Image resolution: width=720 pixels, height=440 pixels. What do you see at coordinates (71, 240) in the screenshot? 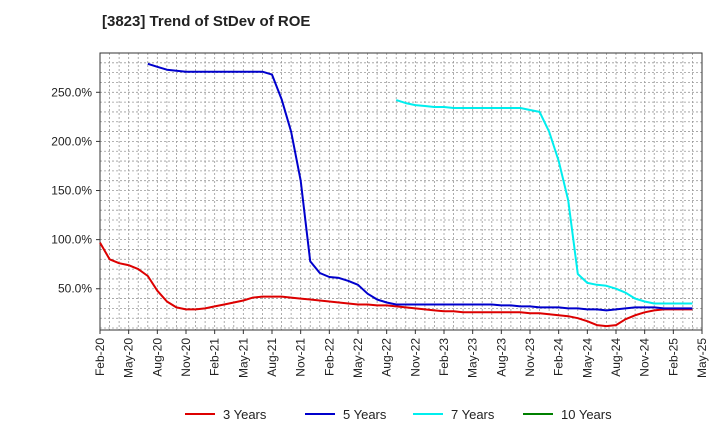
I see `y-tick-label: 100.0%` at bounding box center [71, 240].